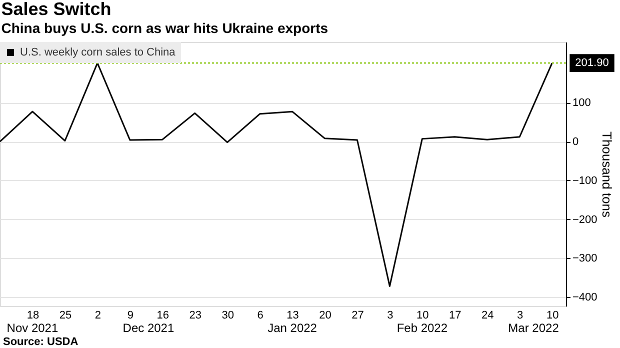 The height and width of the screenshot is (348, 620). What do you see at coordinates (581, 103) in the screenshot?
I see `y-tick-label: 100` at bounding box center [581, 103].